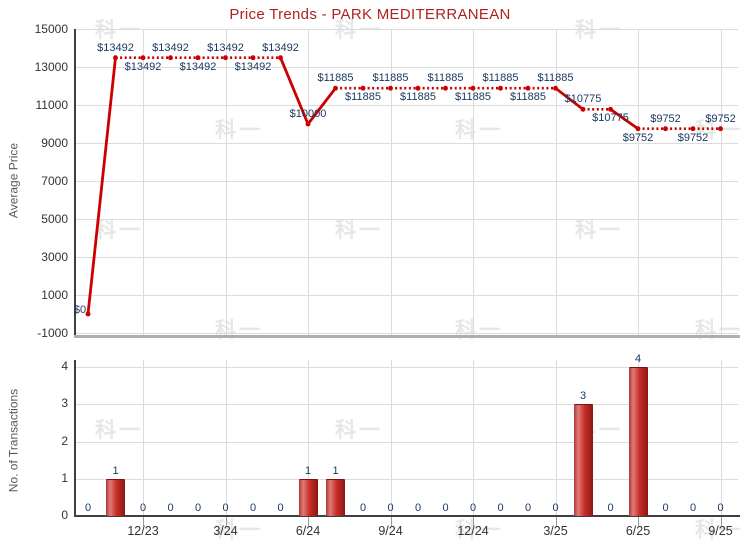  I want to click on price-point-label: $0, so click(80, 310).